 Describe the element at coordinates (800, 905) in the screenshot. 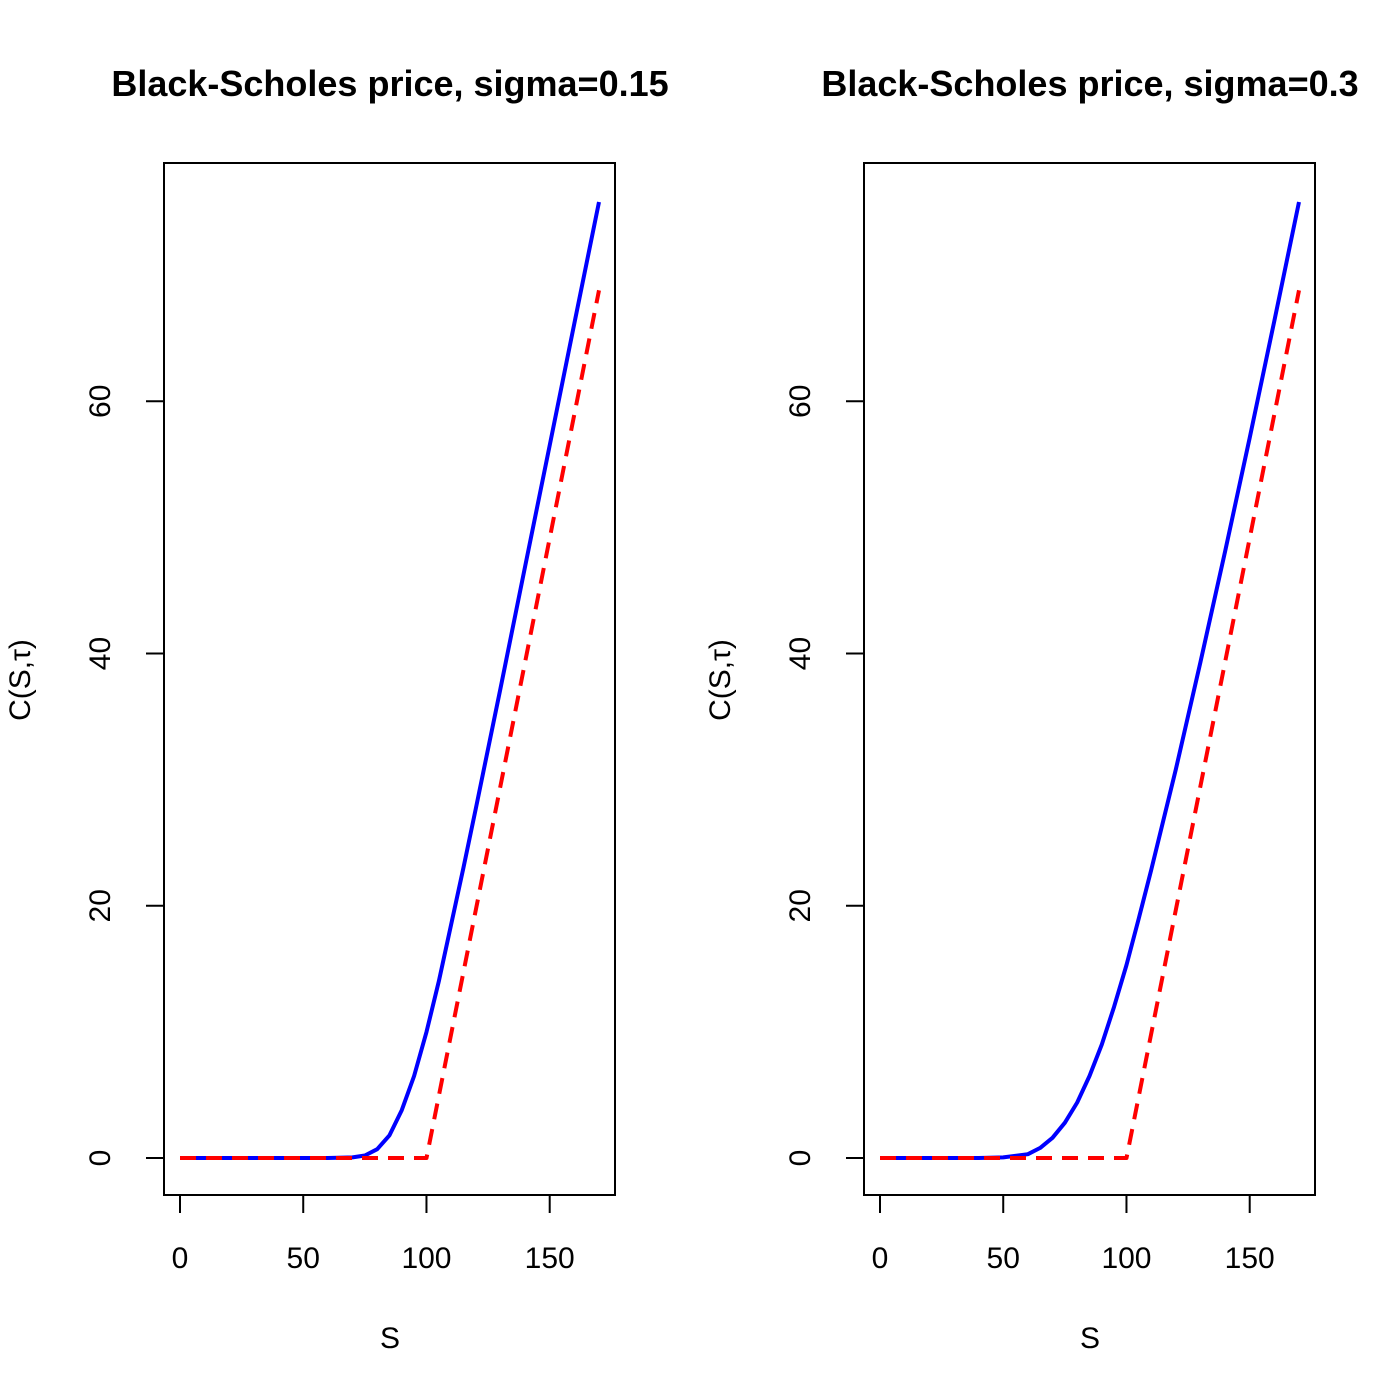

I see `y-tick-label-right: 20` at that location.